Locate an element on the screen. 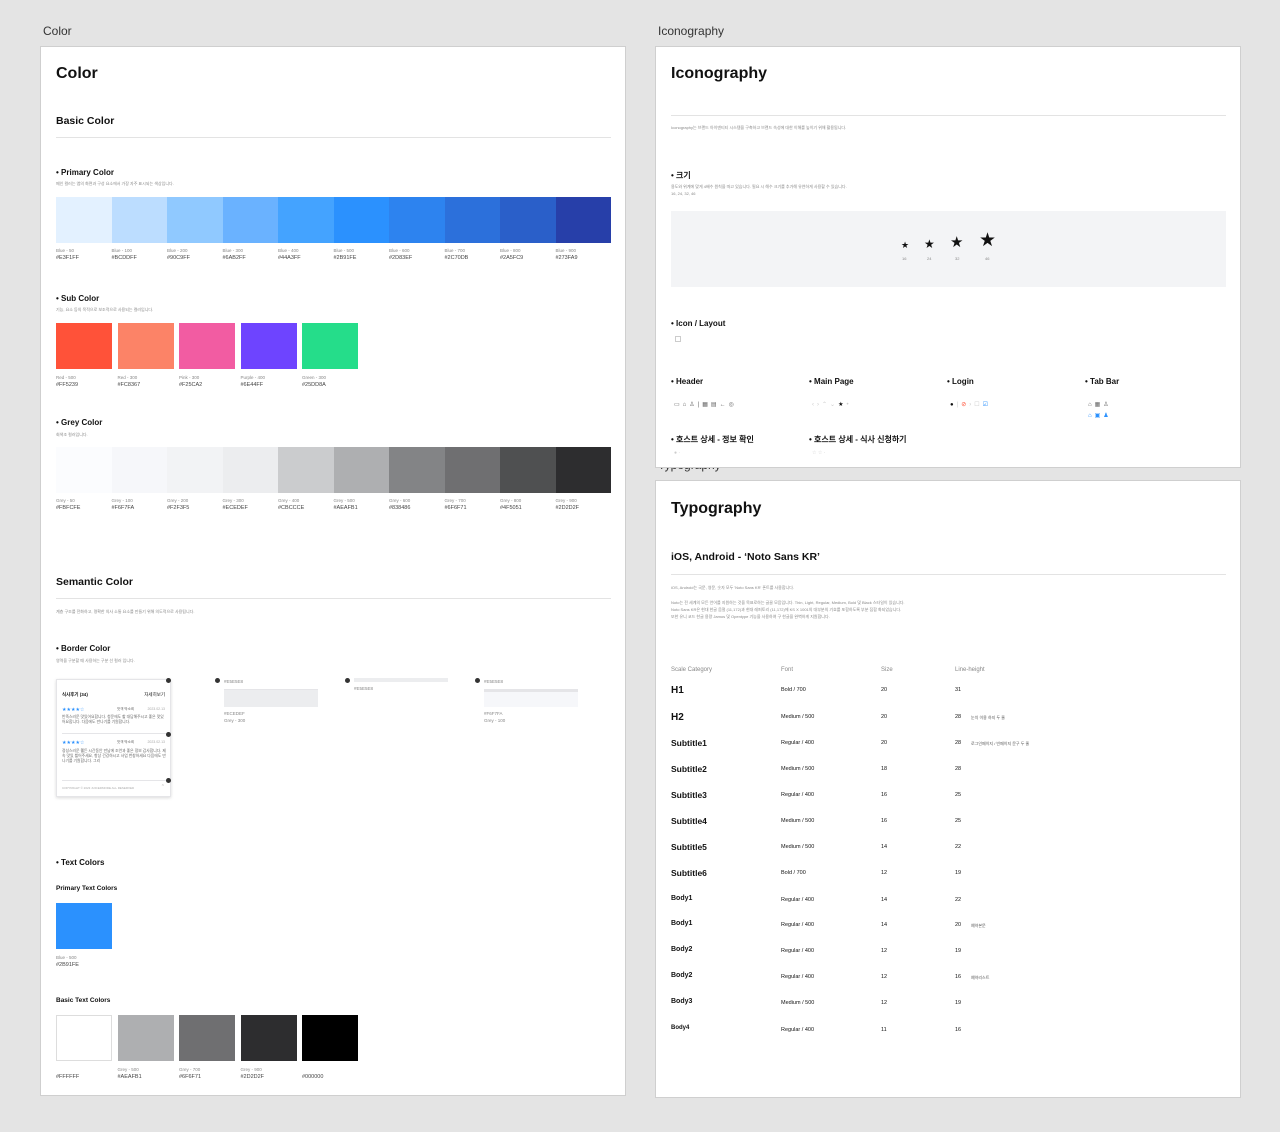 Image resolution: width=1280 pixels, height=1132 pixels. swatch-name: Grey - 300 is located at coordinates (233, 500).